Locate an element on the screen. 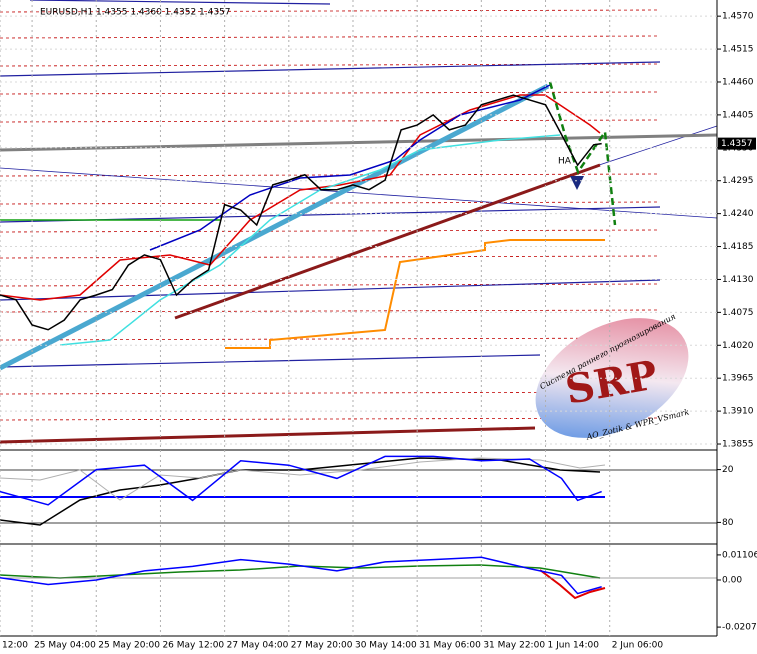 This screenshot has height=654, width=757. y-tick-label: 1.4185 is located at coordinates (738, 247).